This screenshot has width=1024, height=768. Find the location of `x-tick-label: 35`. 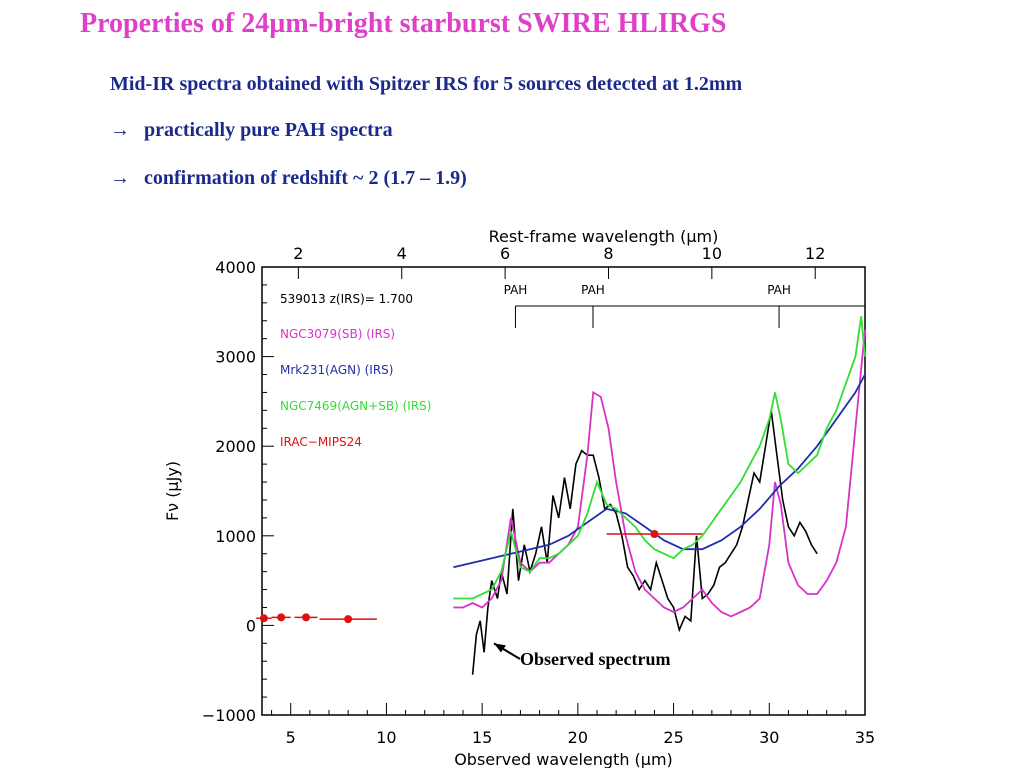

x-tick-label: 35 is located at coordinates (865, 737).